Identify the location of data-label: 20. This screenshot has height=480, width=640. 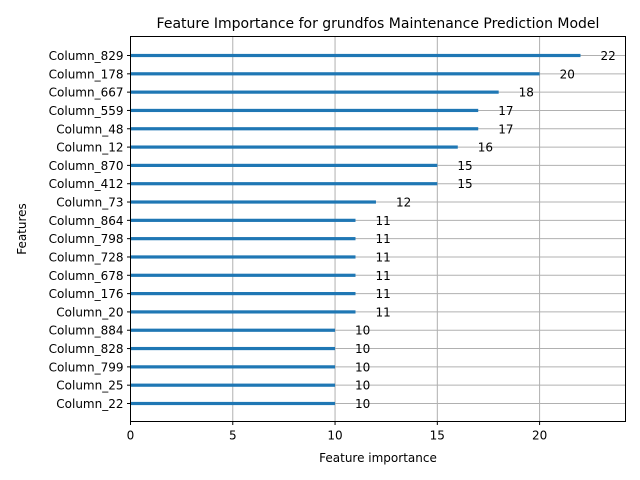
(567, 74).